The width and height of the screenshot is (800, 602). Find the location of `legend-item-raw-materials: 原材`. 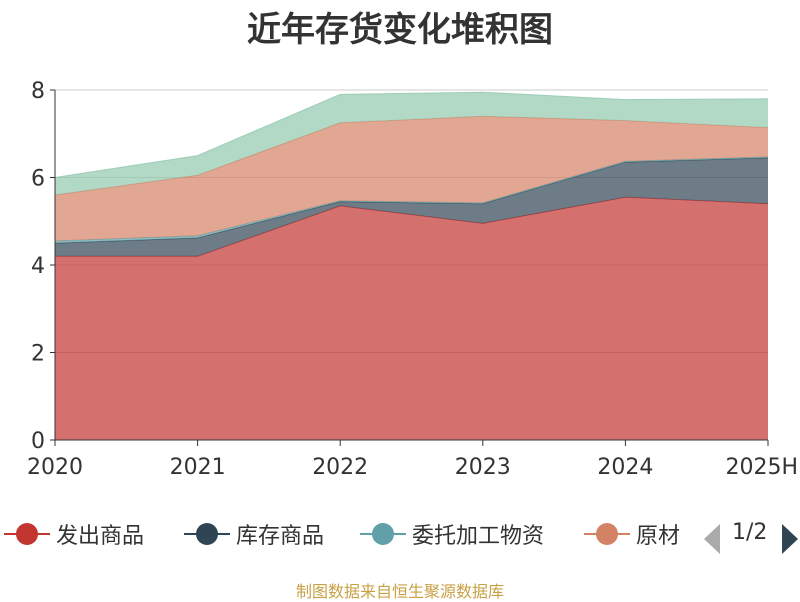

legend-item-raw-materials: 原材 is located at coordinates (630, 534).